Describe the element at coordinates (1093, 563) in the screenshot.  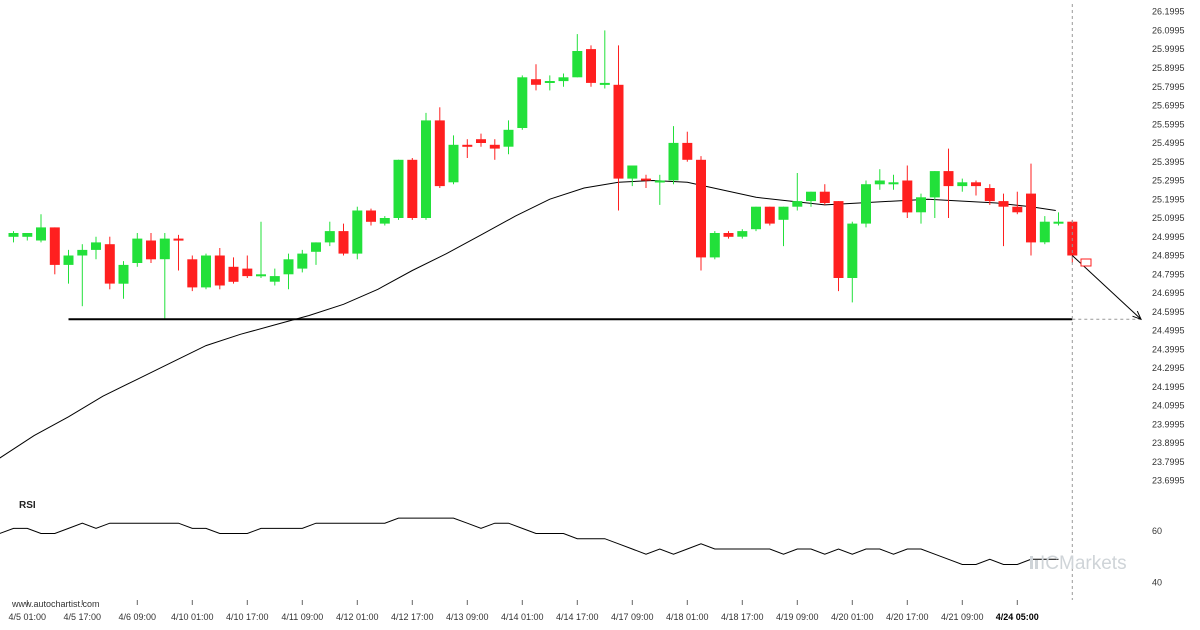
I see `brand-suffix: Markets` at that location.